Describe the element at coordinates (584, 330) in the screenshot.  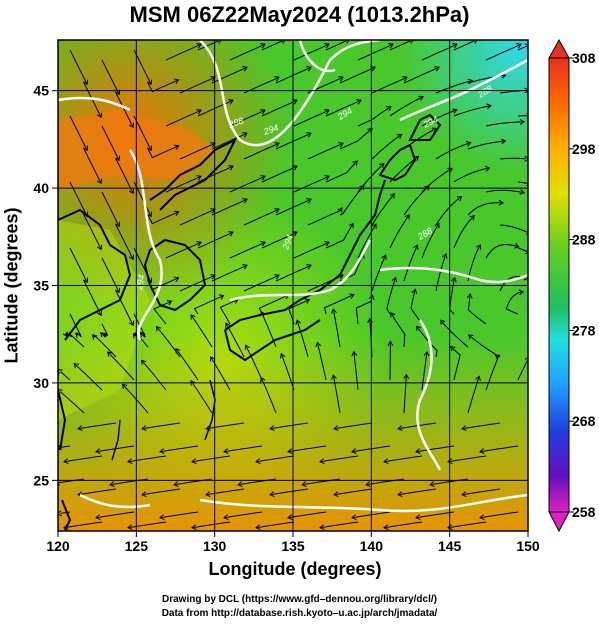
I see `colorbar-tick-label: 278` at that location.